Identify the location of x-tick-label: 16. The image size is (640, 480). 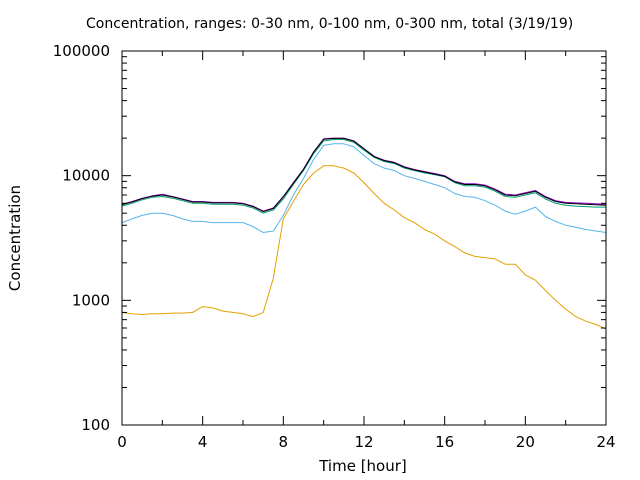
(444, 442).